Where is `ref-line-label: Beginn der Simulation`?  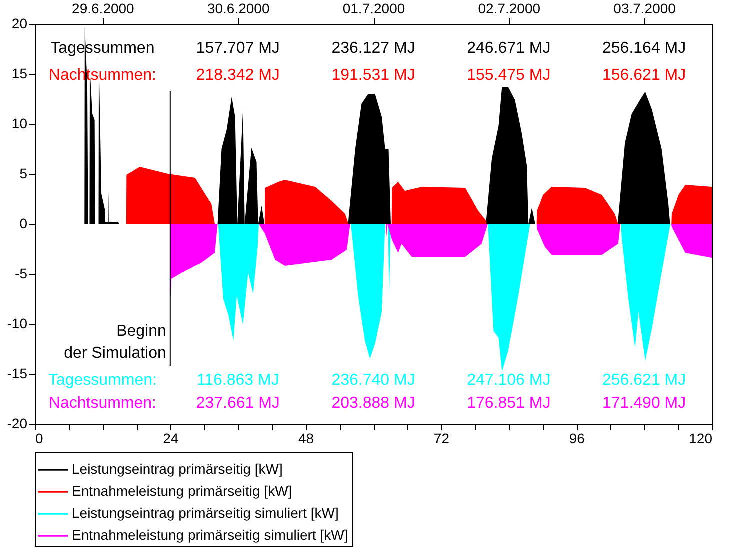
ref-line-label: Beginn der Simulation is located at coordinates (115, 342).